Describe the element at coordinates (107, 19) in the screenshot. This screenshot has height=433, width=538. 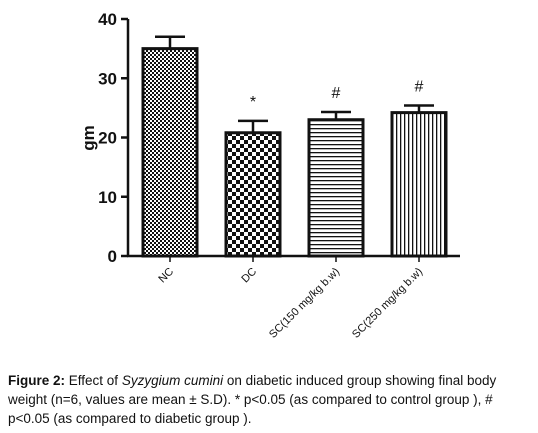
I see `y-tick-label: 40` at that location.